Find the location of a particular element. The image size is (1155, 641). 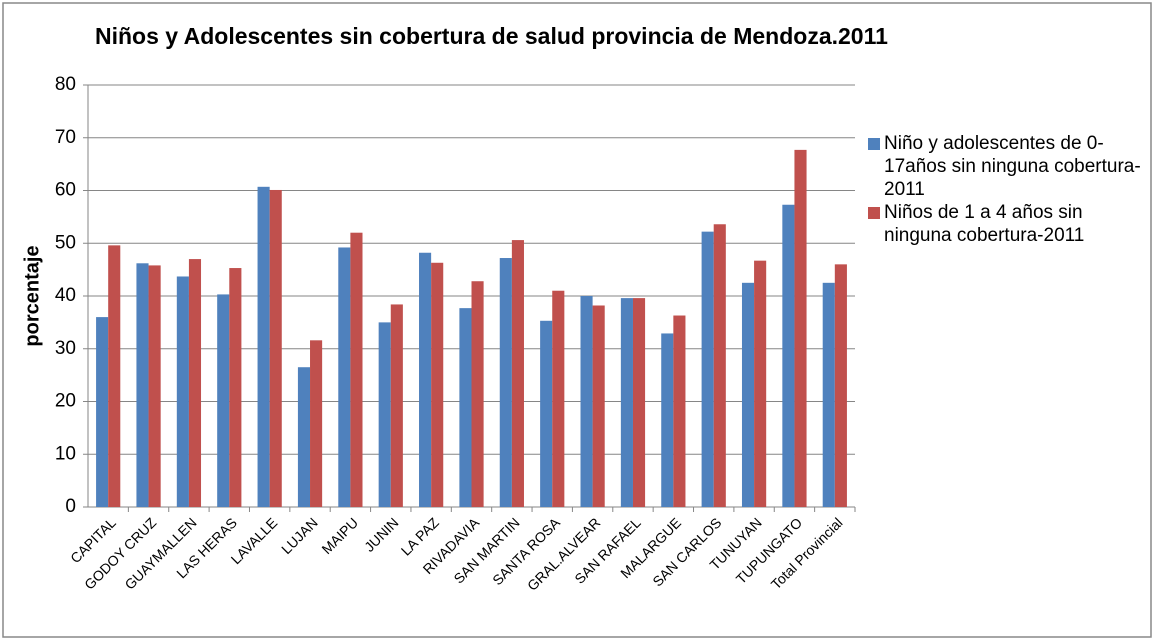

y-tick-label: 20 is located at coordinates (65, 401).